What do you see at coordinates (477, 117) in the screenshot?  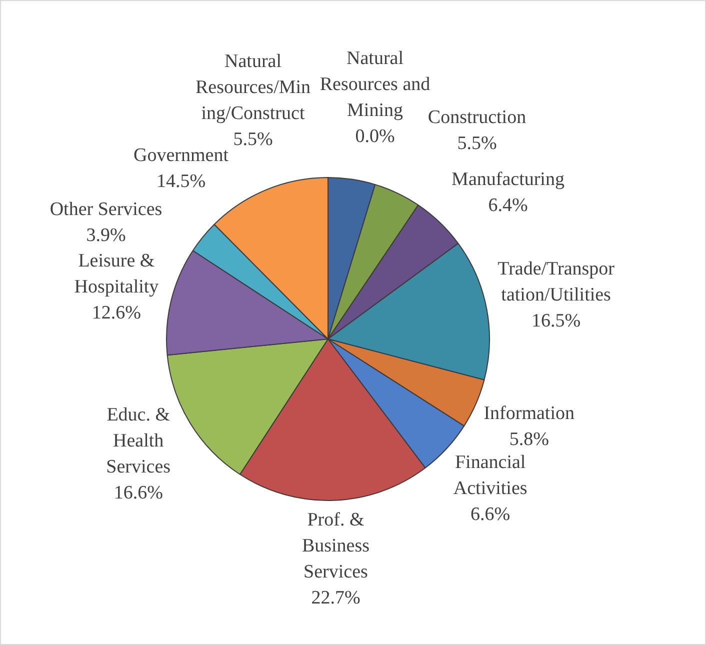 I see `slice-label: Construction` at bounding box center [477, 117].